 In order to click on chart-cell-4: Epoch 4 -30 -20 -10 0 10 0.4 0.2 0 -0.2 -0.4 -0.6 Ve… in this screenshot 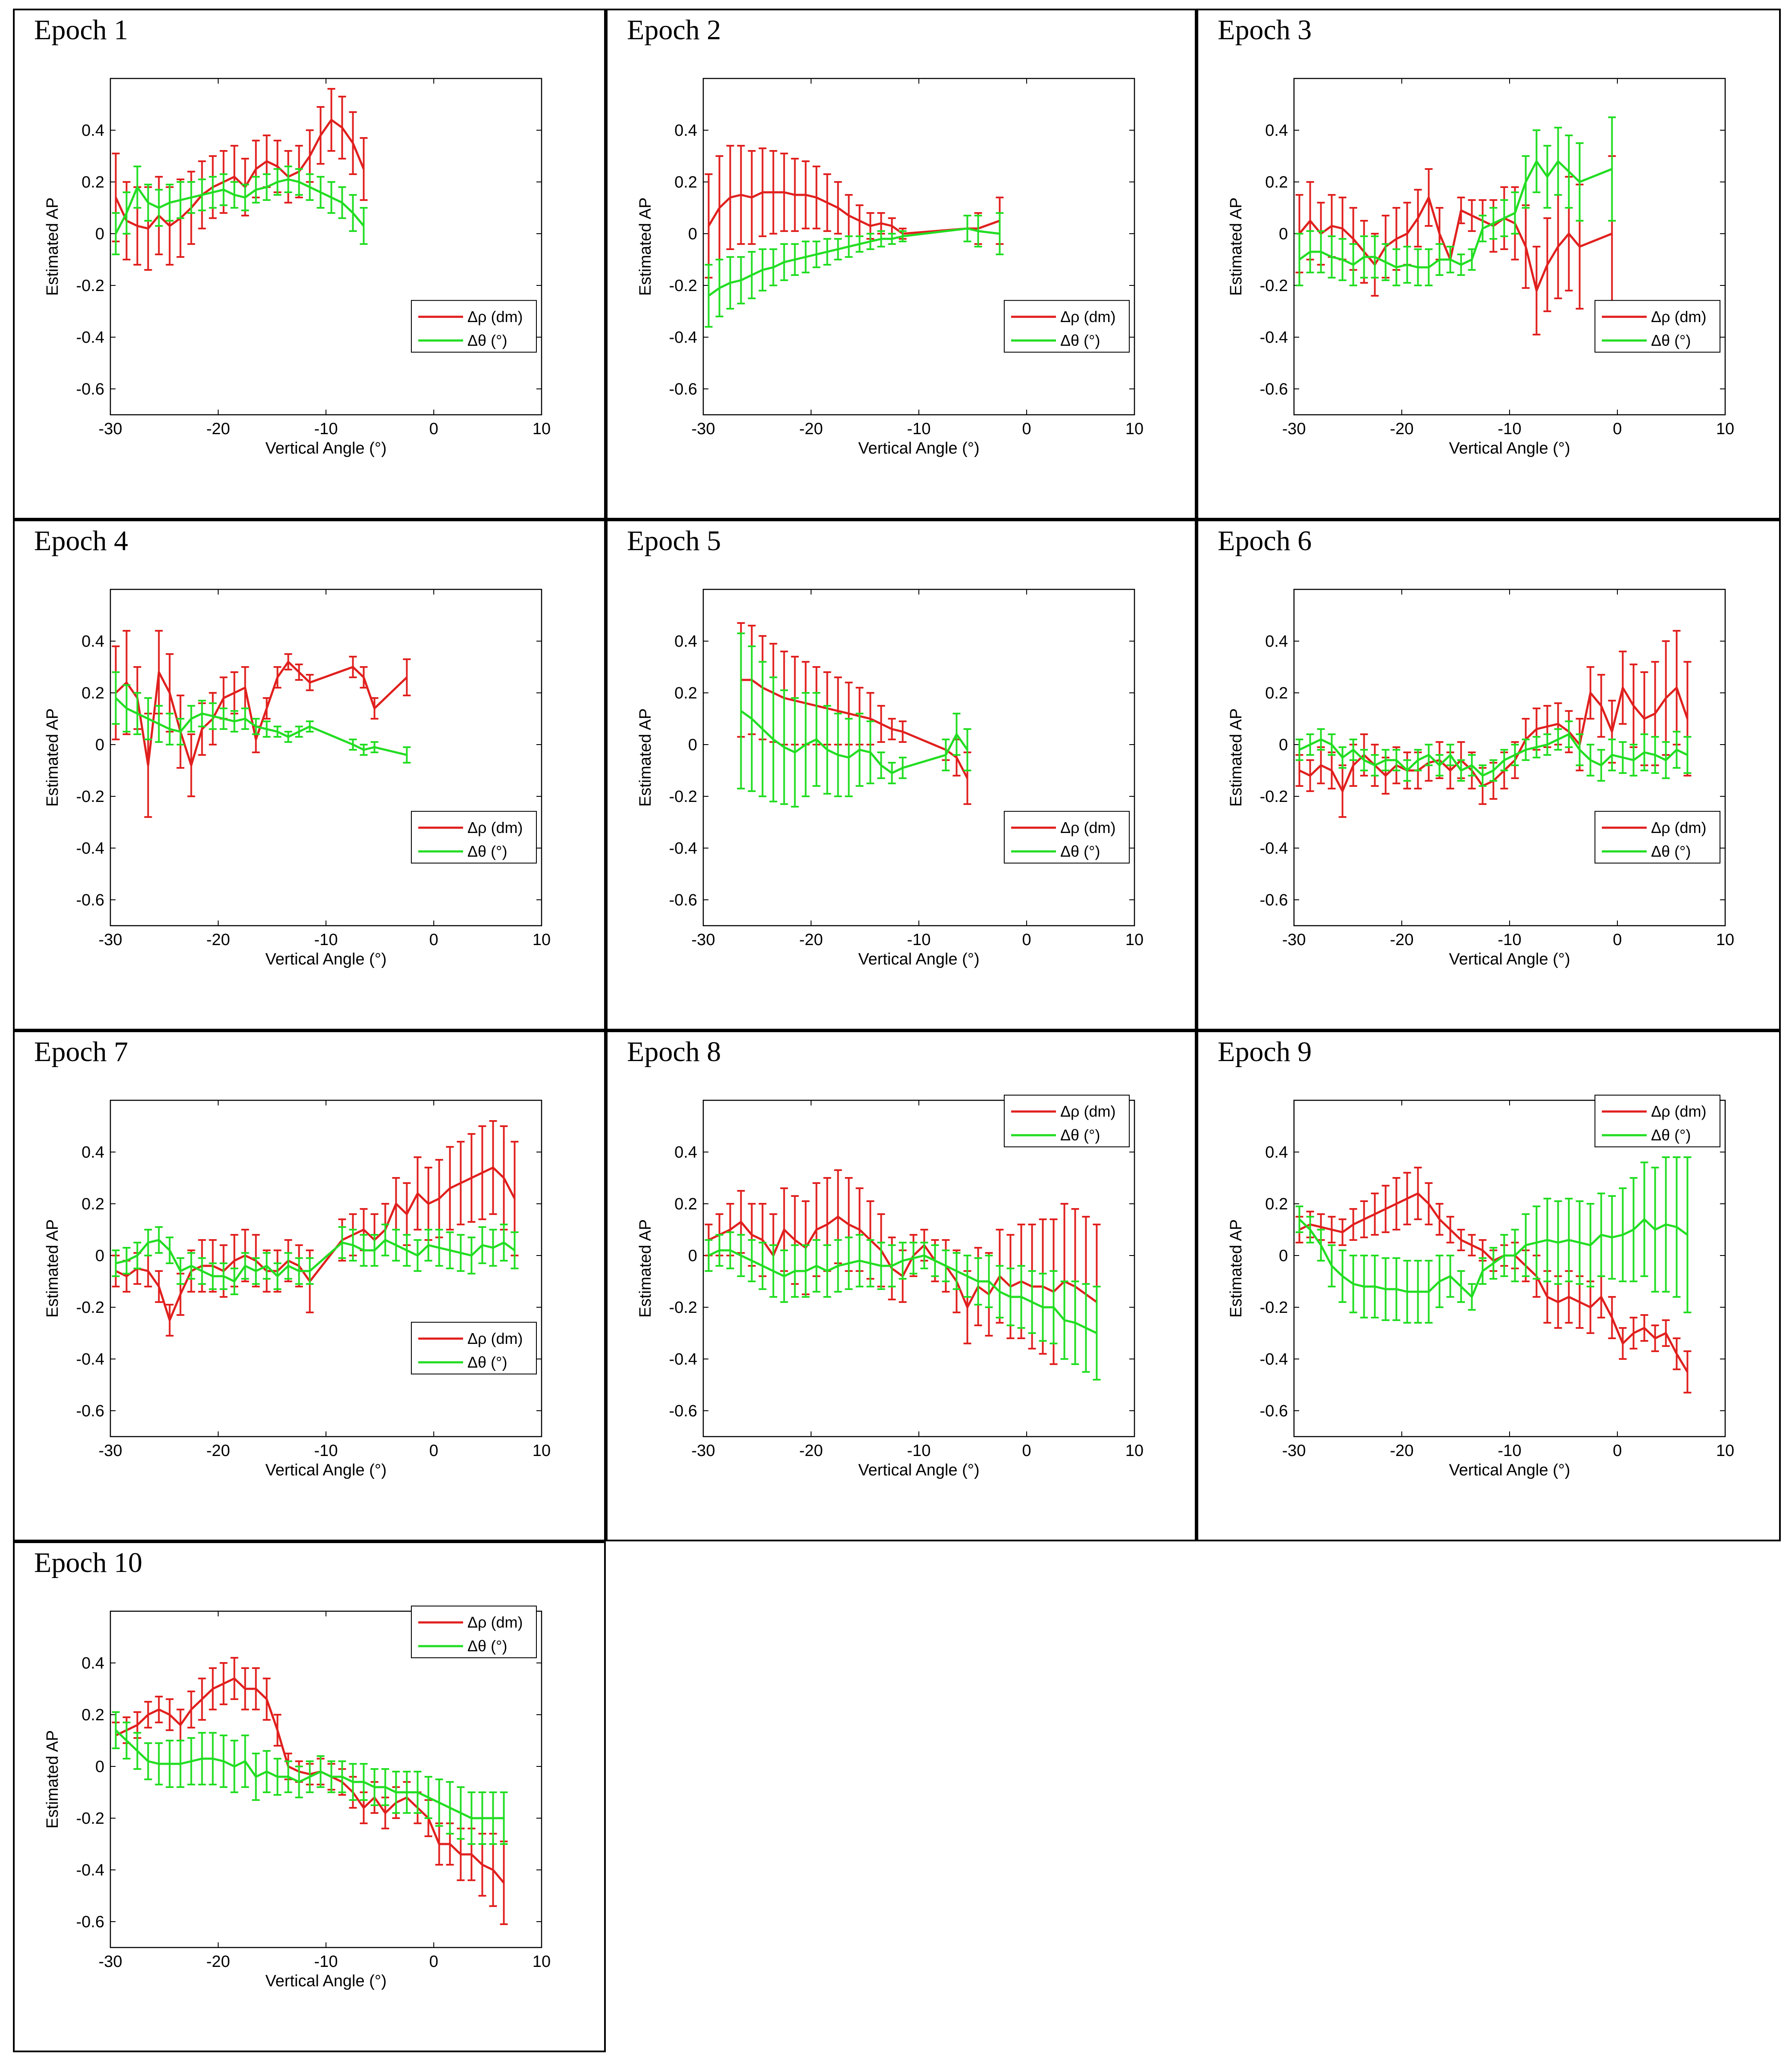, I will do `click(309, 775)`.